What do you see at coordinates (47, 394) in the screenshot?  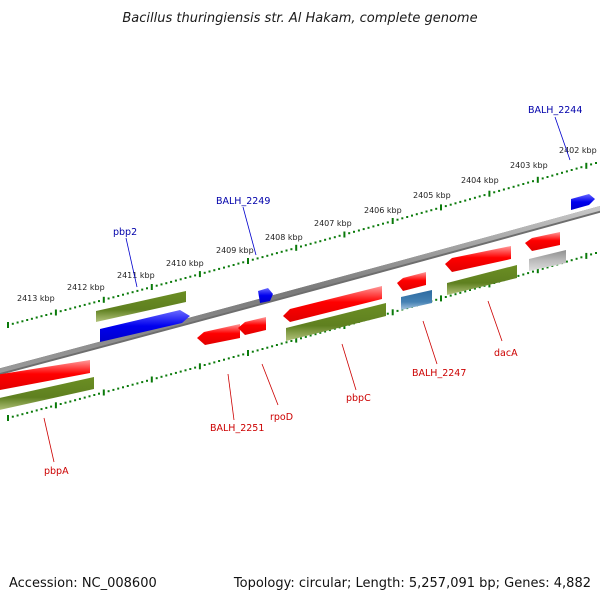 I see `gene-block-pbpA-green` at bounding box center [47, 394].